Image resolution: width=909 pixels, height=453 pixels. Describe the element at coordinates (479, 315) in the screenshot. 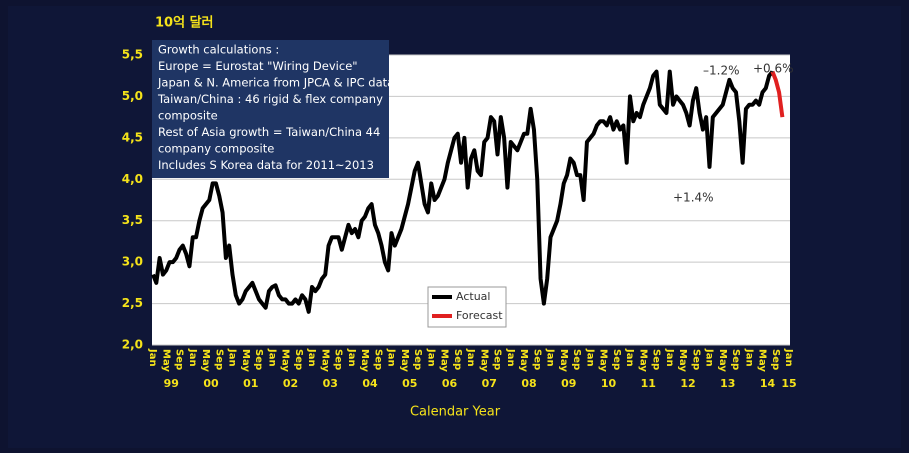

I see `legend-label: Forecast` at that location.